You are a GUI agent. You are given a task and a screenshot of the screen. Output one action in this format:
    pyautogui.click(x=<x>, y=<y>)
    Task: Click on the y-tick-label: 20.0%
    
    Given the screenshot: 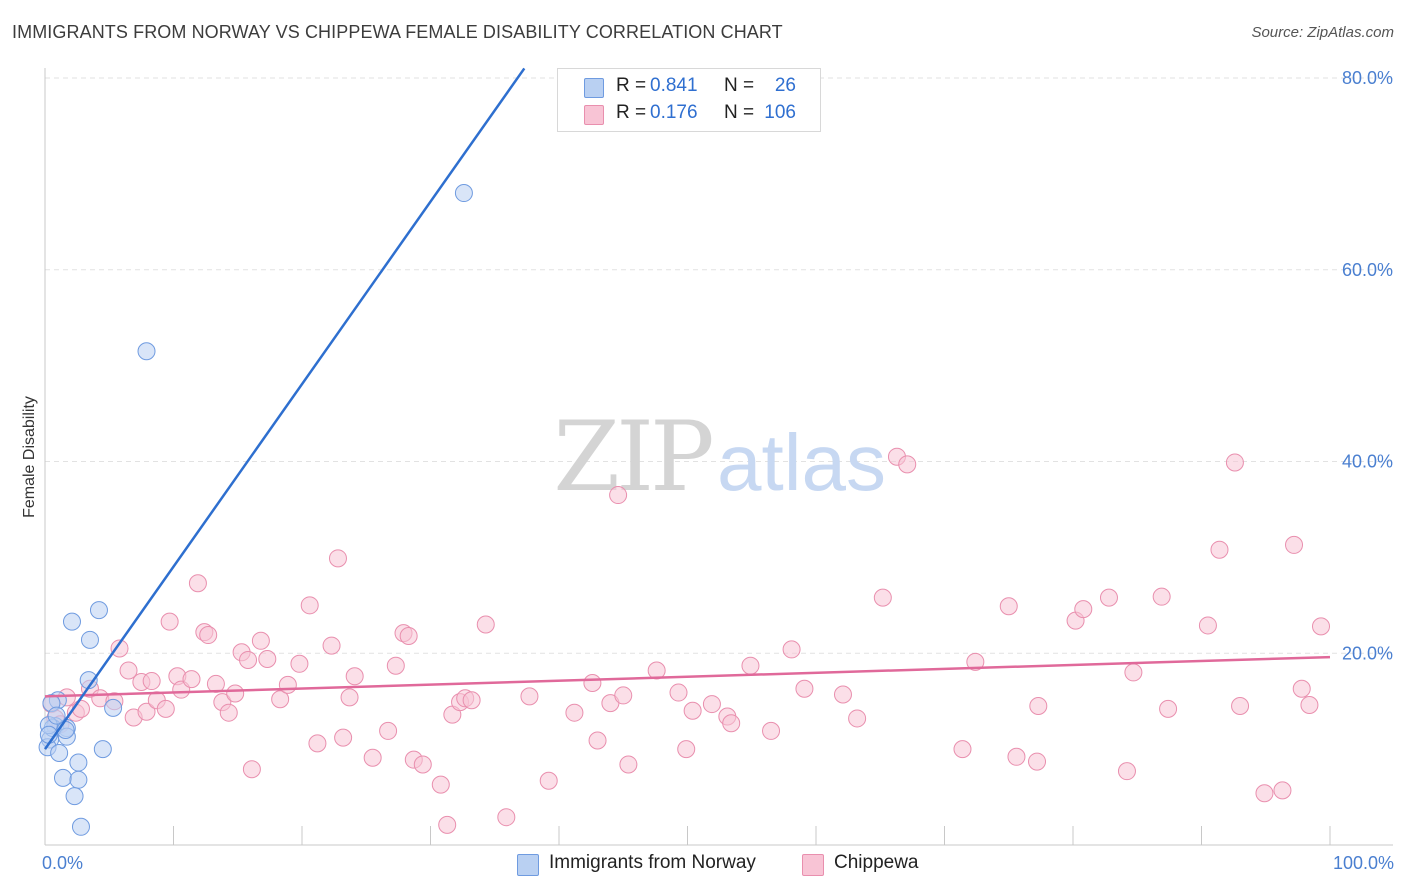 What is the action you would take?
    pyautogui.click(x=1367, y=653)
    